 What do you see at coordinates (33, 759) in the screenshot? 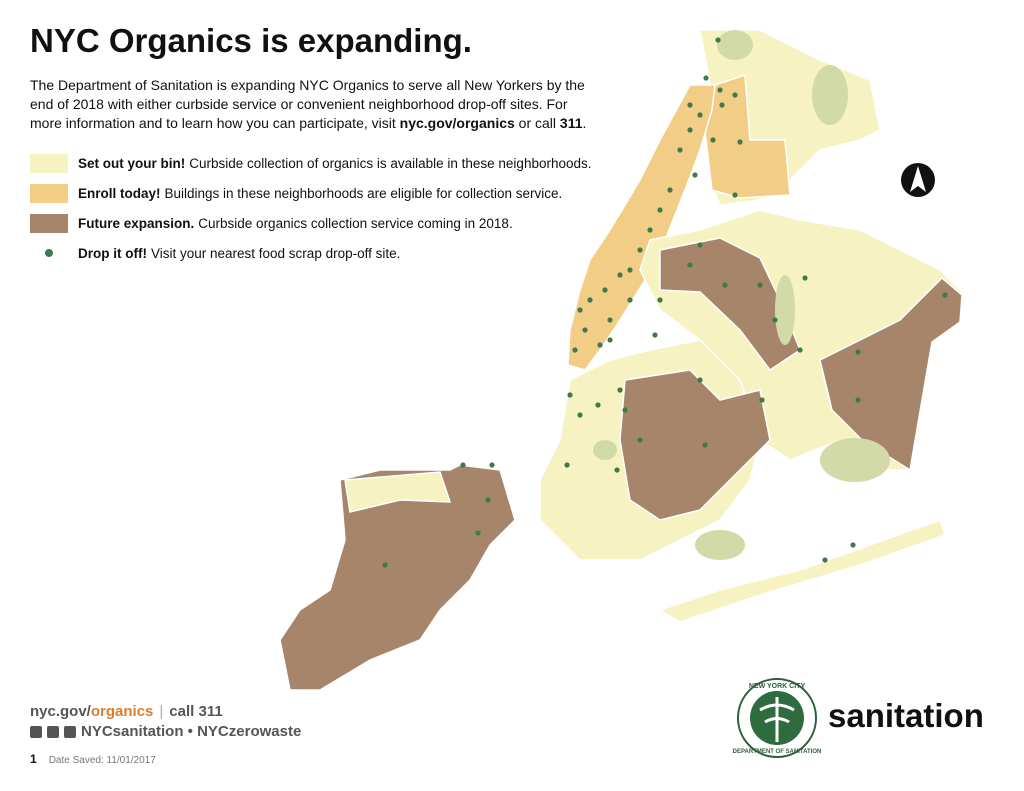
I see `page-number: 1` at bounding box center [33, 759].